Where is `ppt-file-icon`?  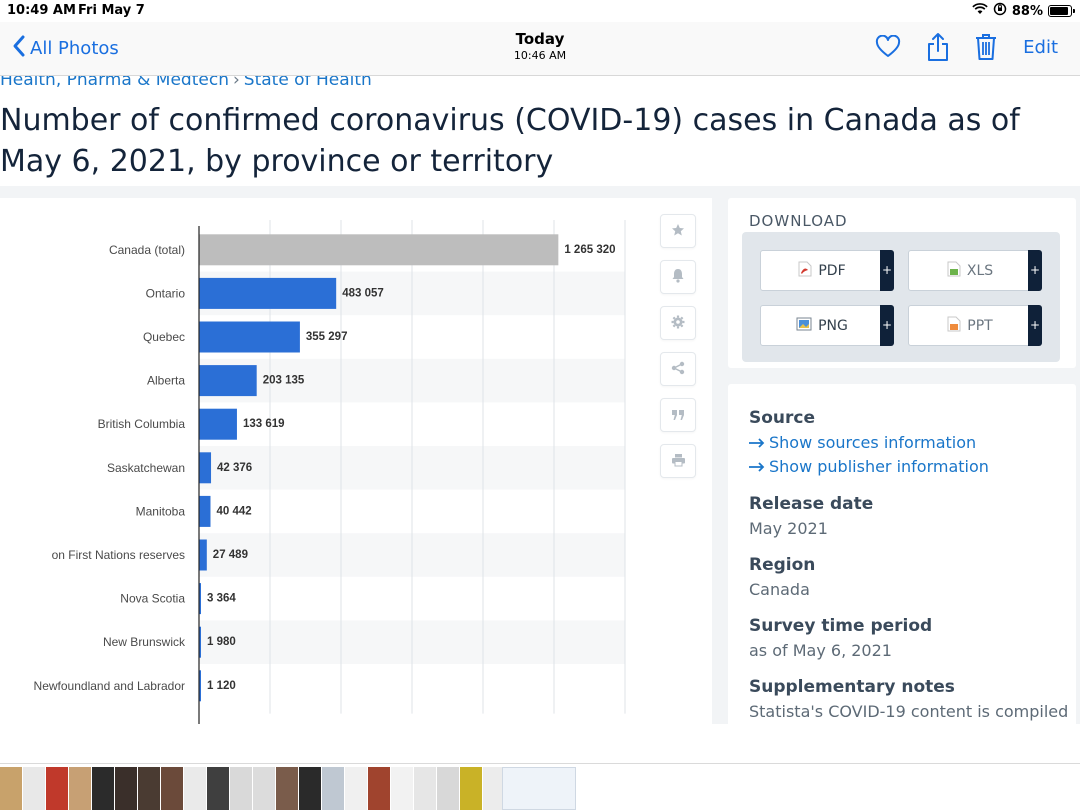 ppt-file-icon is located at coordinates (954, 326).